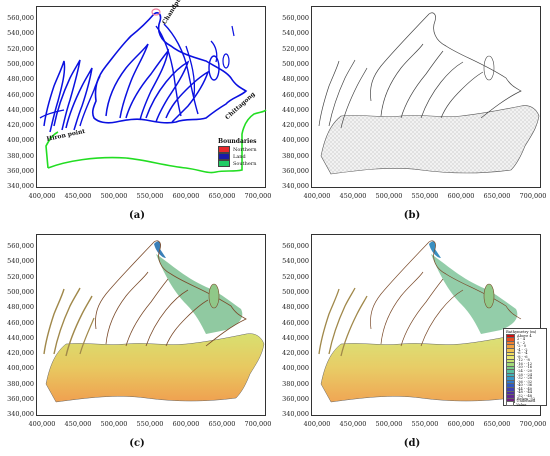  What do you see at coordinates (169, 68) in the screenshot?
I see `land-boundary` at bounding box center [169, 68].